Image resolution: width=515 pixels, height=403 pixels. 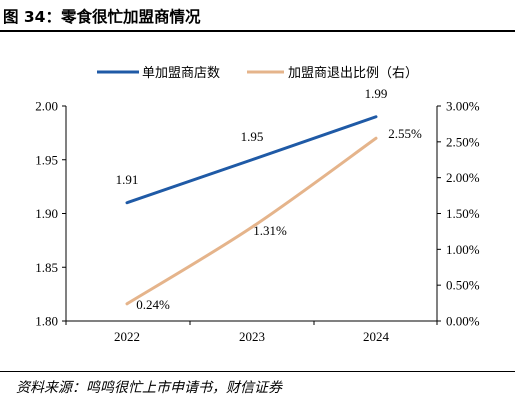 What do you see at coordinates (181, 73) in the screenshot?
I see `legend-label-stores-per-franchisee: 单加盟商店数` at bounding box center [181, 73].